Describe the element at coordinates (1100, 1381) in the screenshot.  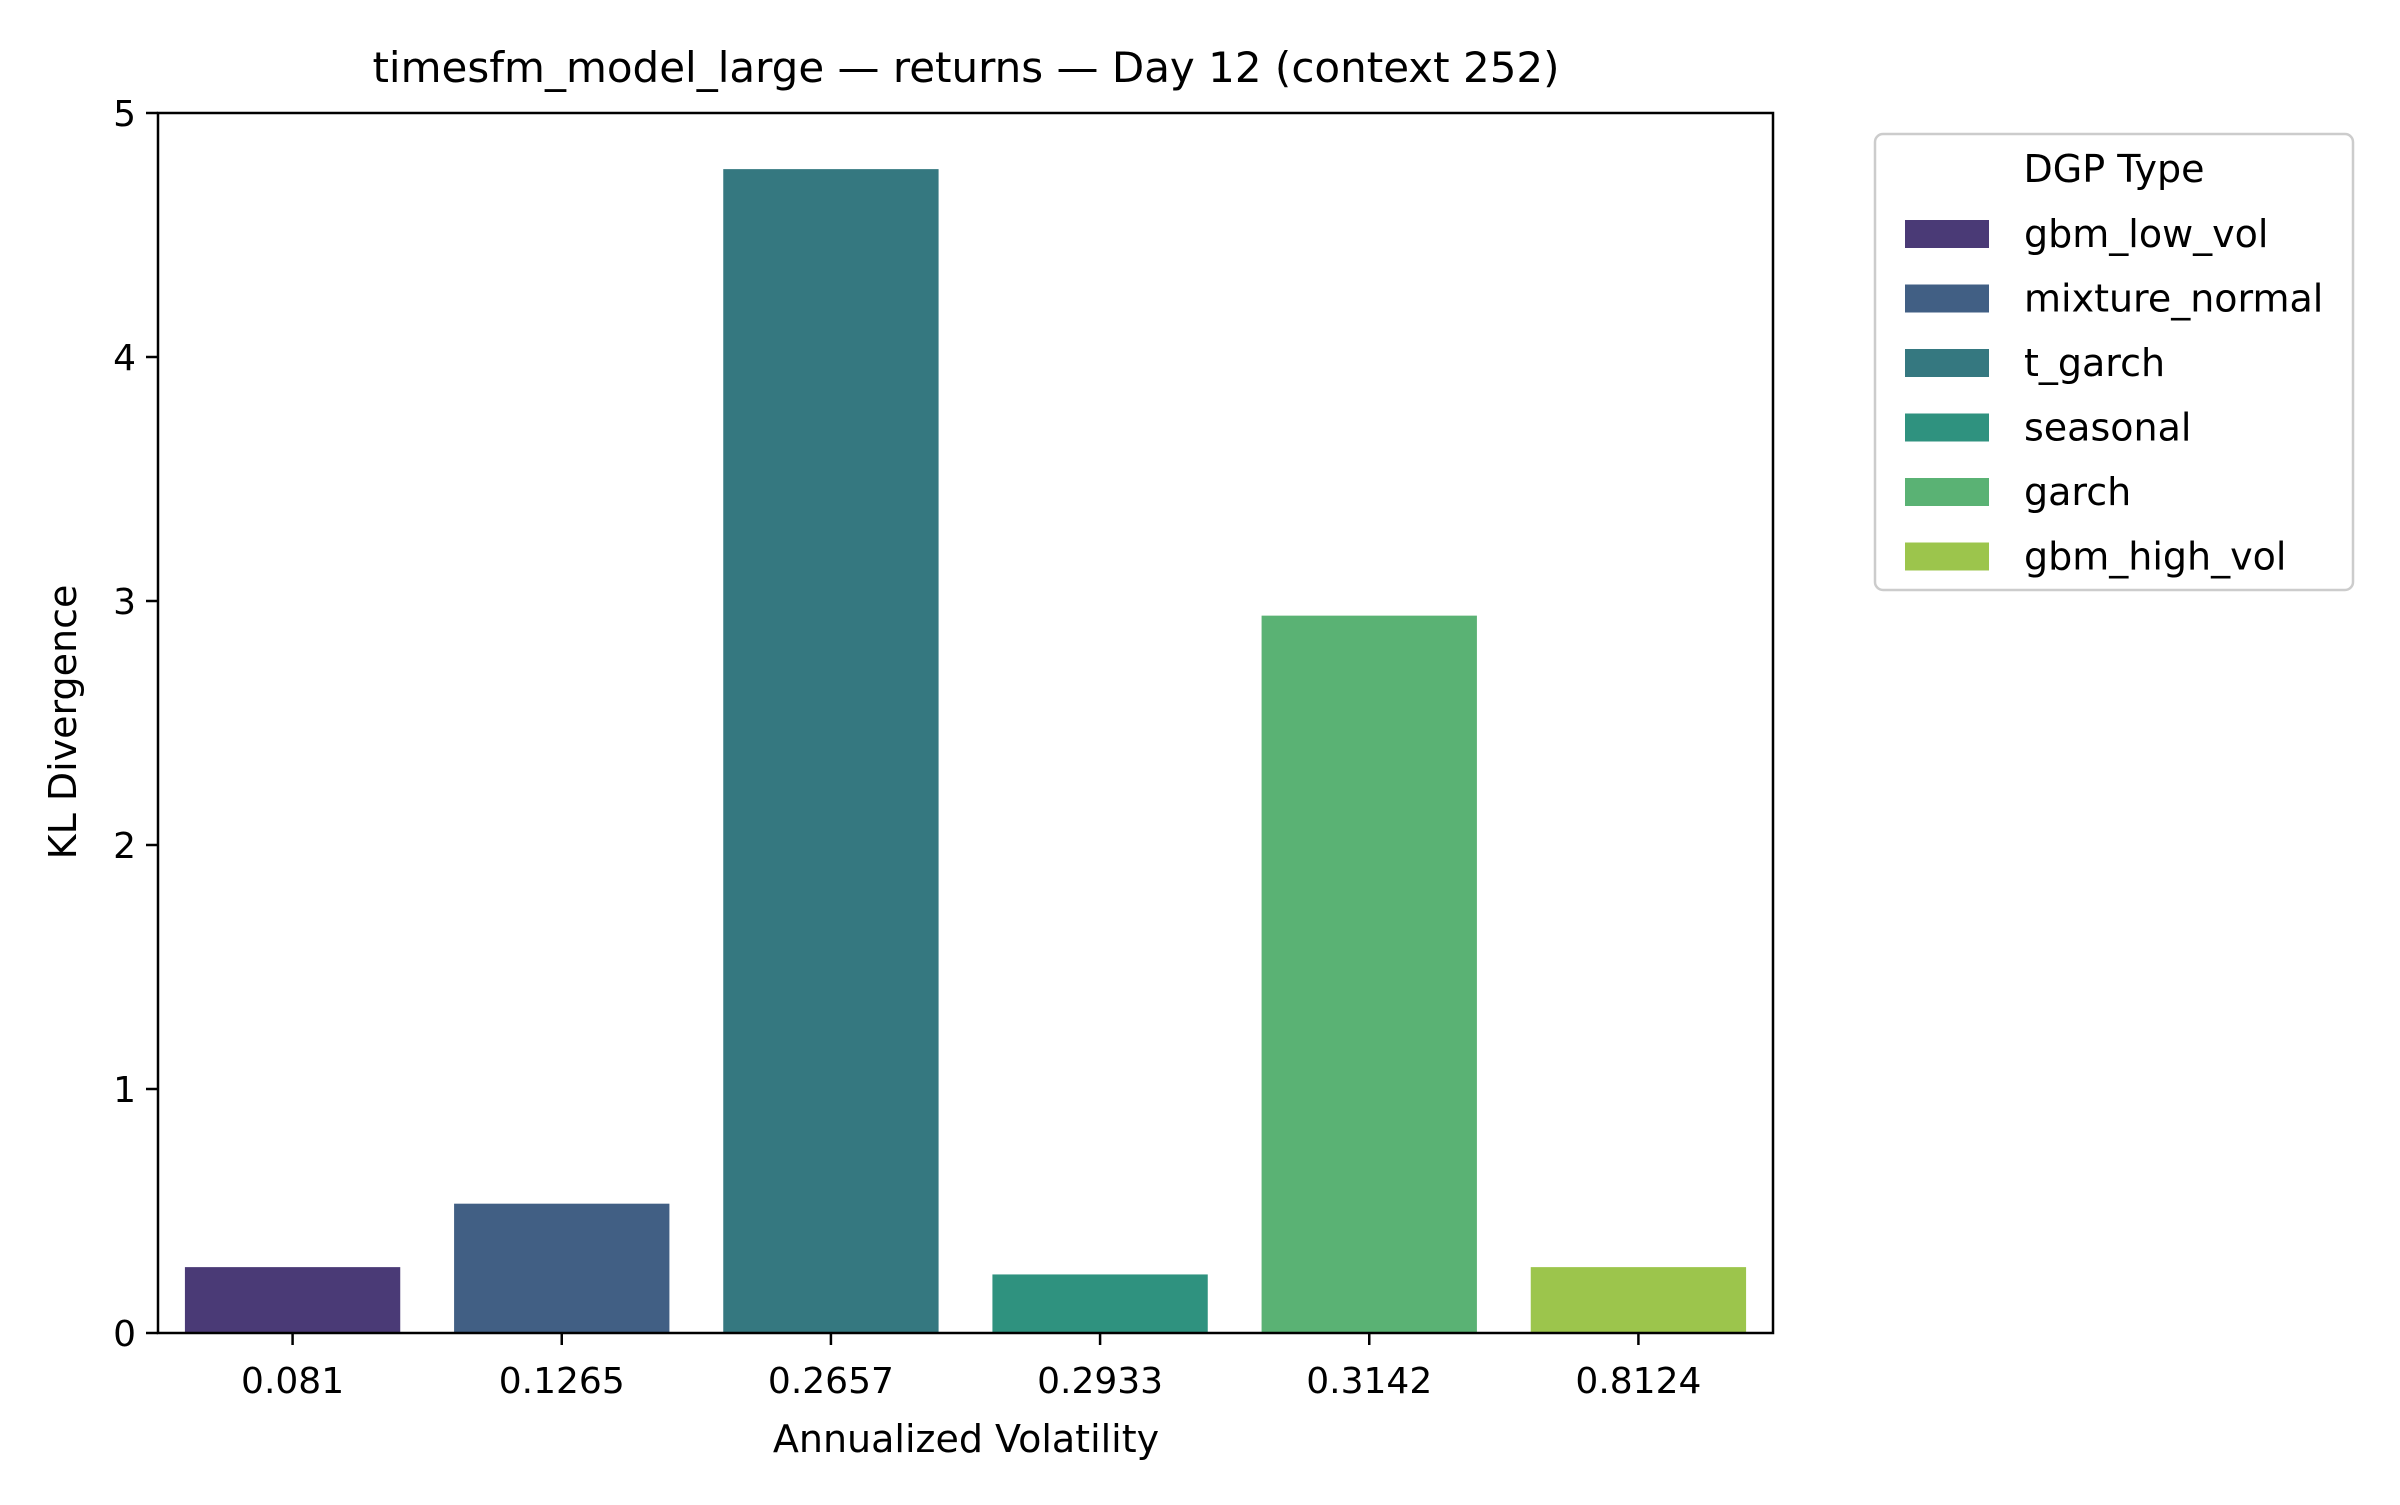
I see `x-tick-label: 0.2933` at that location.